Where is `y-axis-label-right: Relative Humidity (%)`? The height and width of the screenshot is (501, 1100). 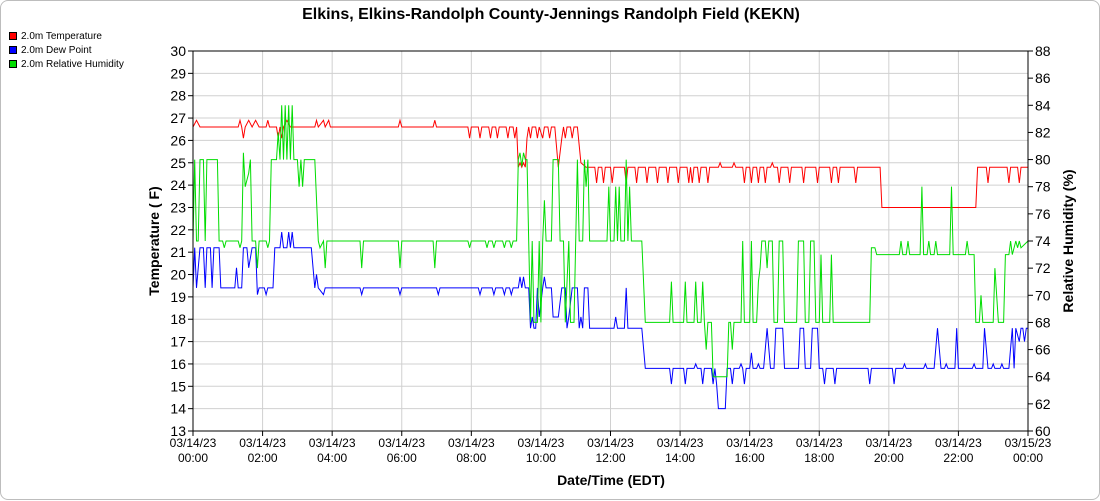 y-axis-label-right: Relative Humidity (%) is located at coordinates (1068, 240).